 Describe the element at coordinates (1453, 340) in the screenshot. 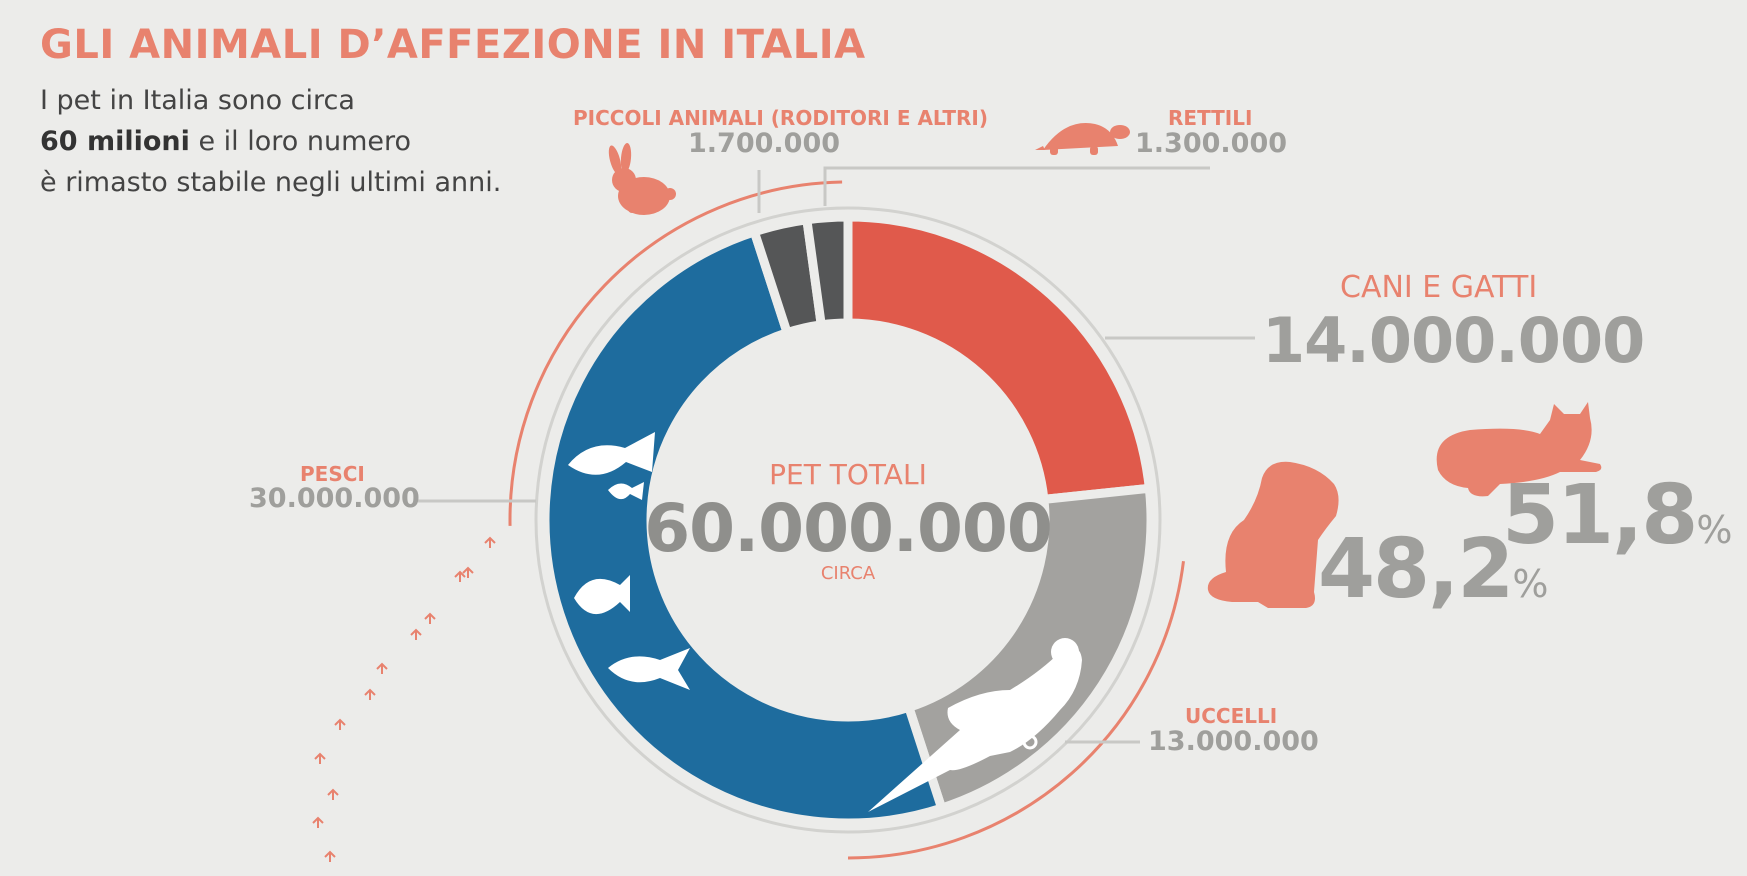

I see `label-cani-gatti-value: 14.000.000` at that location.